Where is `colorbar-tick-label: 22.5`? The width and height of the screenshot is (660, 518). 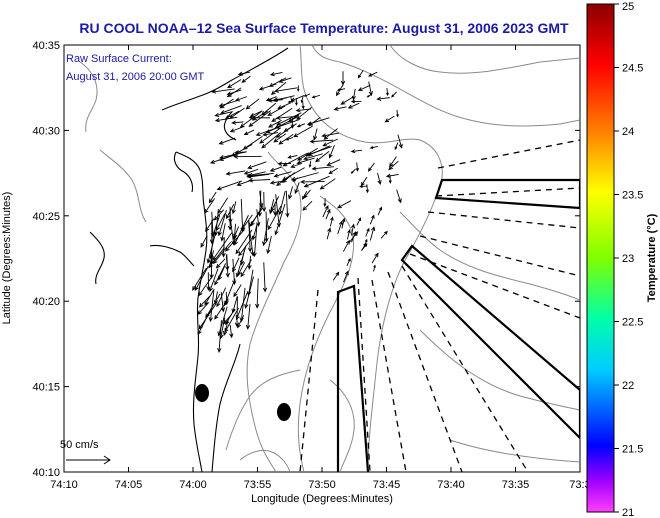 colorbar-tick-label: 22.5 is located at coordinates (632, 323).